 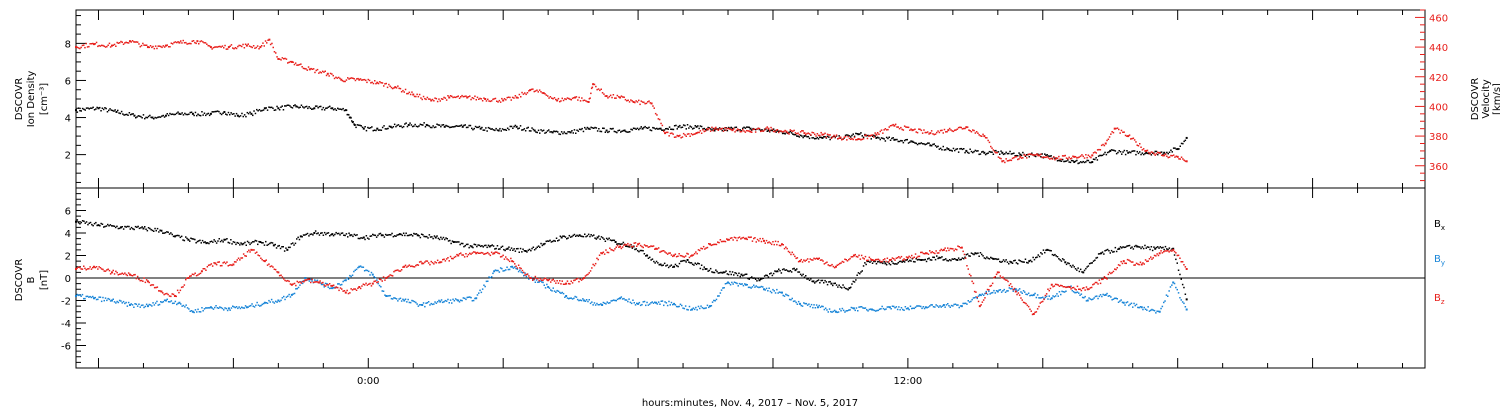 What do you see at coordinates (345, 280) in the screenshot?
I see `data-point-By` at bounding box center [345, 280].